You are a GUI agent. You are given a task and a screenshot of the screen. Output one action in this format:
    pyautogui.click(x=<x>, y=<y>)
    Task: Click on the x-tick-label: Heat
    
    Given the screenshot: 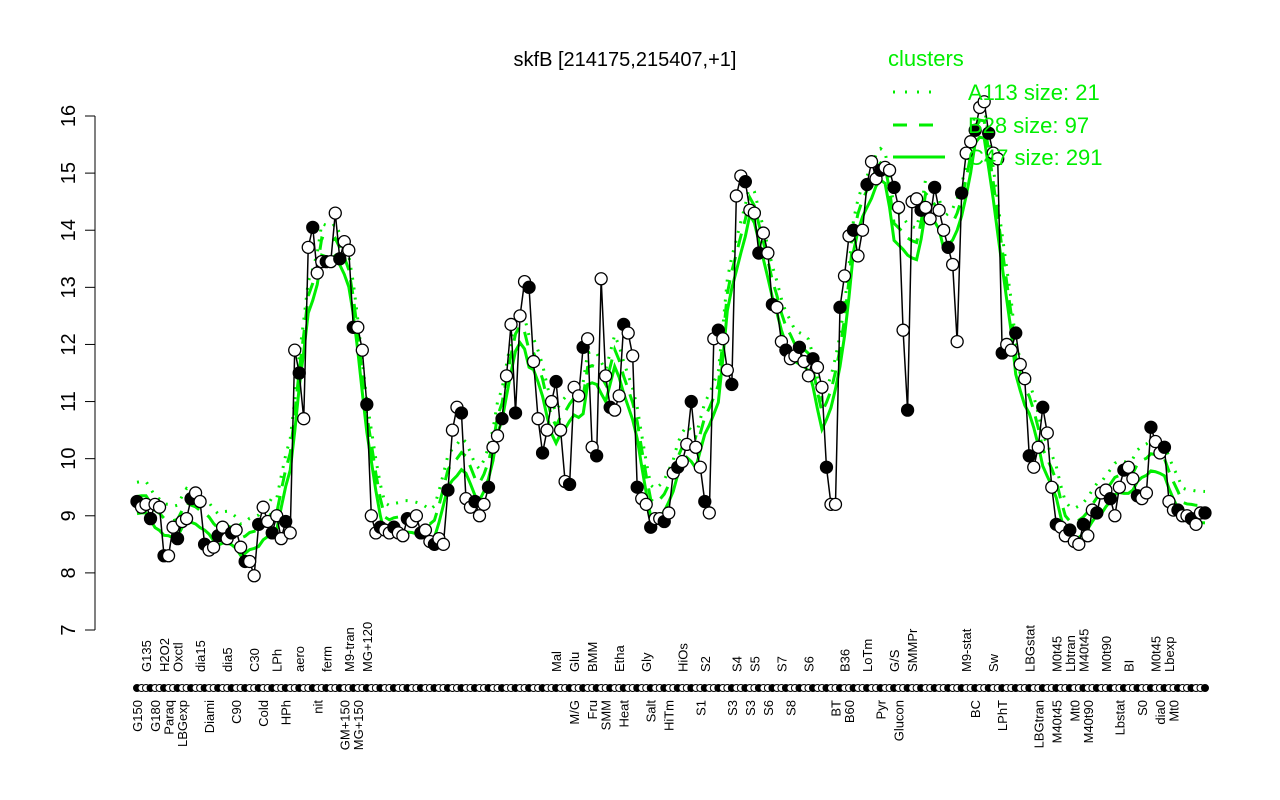 What is the action you would take?
    pyautogui.click(x=624, y=714)
    